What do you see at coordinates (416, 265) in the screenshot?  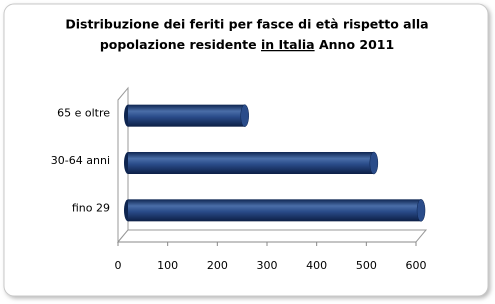 I see `x-tick-label: 600` at bounding box center [416, 265].